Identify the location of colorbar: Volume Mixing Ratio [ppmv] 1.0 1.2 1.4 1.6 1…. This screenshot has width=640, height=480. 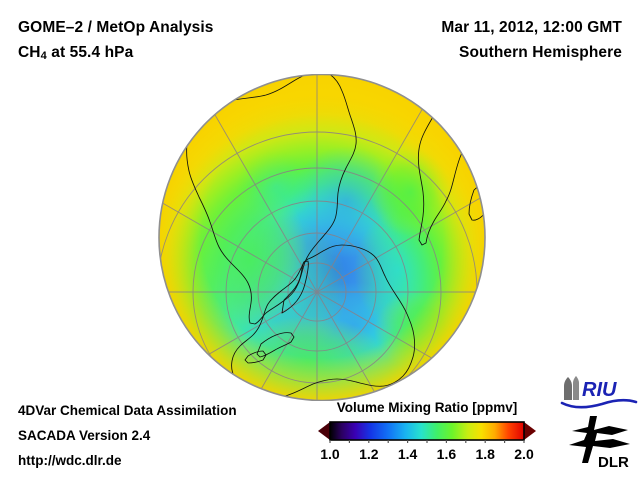
(427, 436).